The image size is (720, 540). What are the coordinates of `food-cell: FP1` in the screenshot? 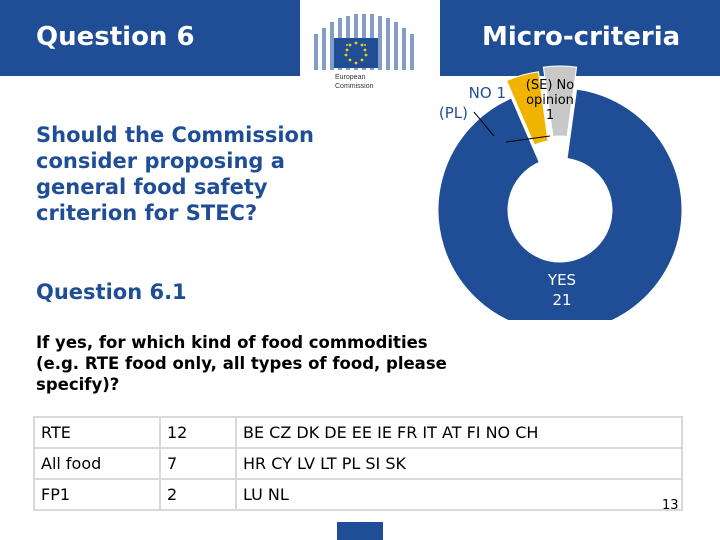 It's located at (97, 494).